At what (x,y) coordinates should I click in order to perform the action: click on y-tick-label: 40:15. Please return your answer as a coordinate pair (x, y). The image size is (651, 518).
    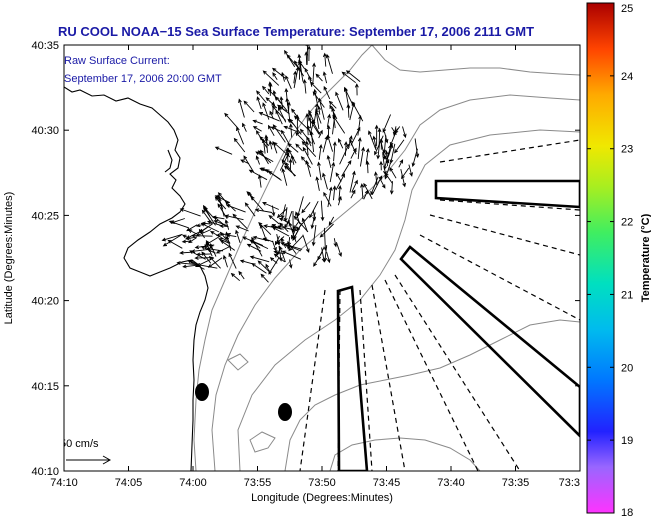
    Looking at the image, I should click on (45, 387).